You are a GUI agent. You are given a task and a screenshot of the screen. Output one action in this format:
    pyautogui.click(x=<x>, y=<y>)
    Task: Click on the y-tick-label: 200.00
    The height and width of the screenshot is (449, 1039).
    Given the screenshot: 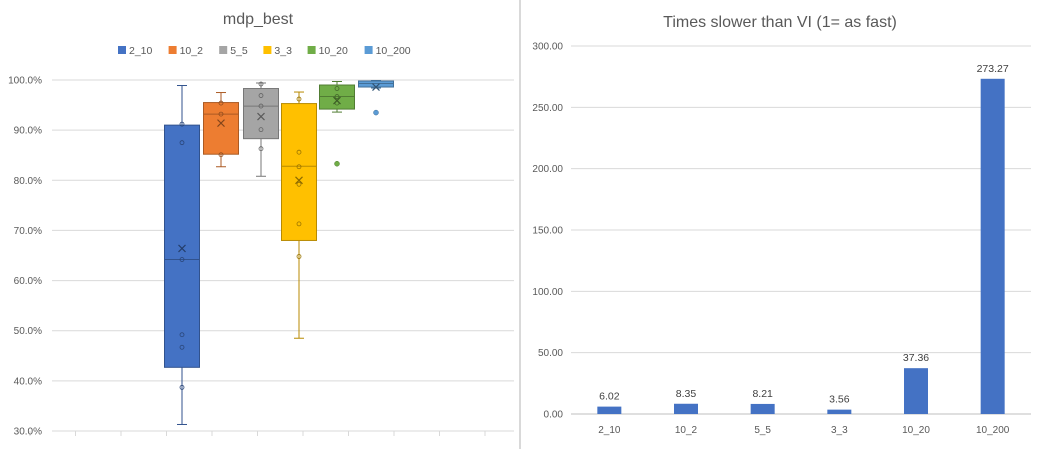 What is the action you would take?
    pyautogui.click(x=547, y=169)
    